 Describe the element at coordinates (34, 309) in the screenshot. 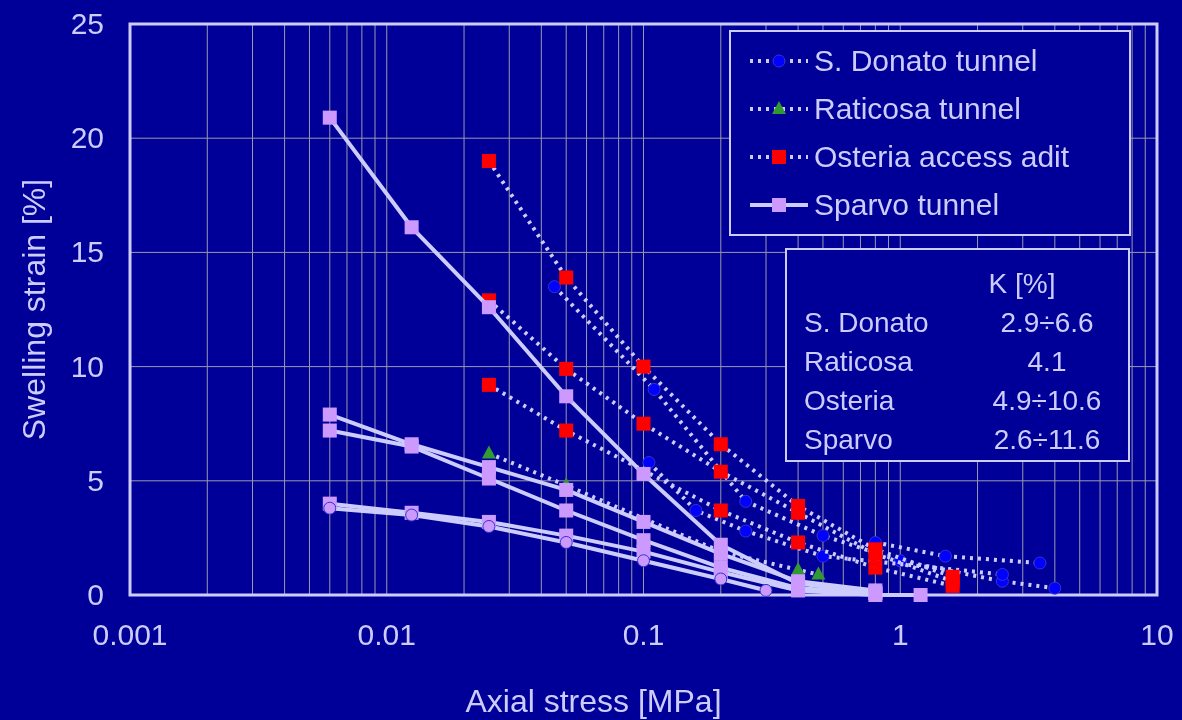

I see `y-axis-title: Swelling strain [%]` at that location.